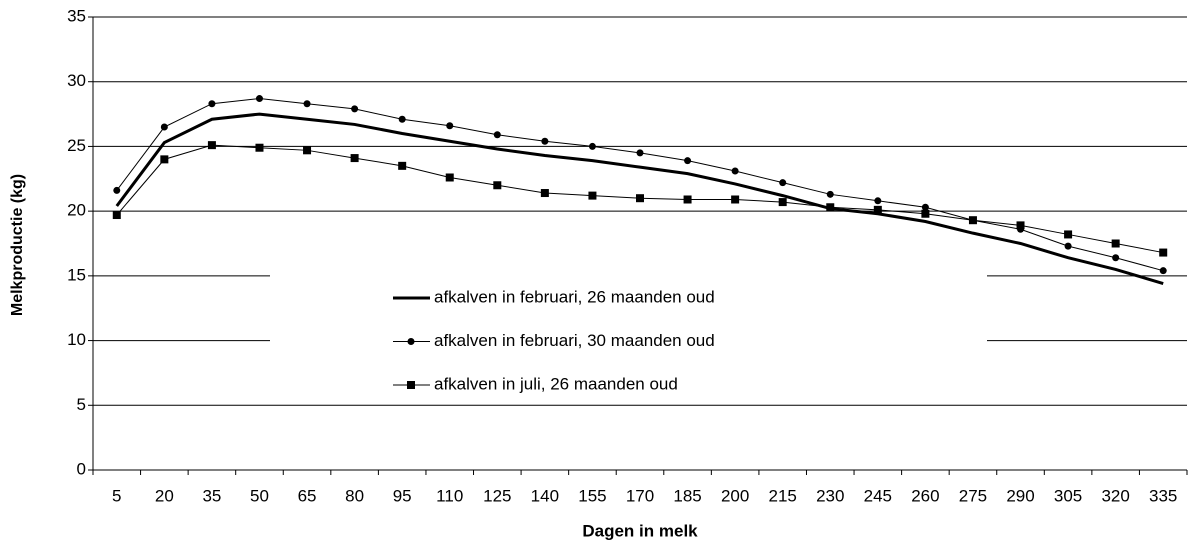 The image size is (1192, 543). Describe the element at coordinates (574, 296) in the screenshot. I see `legend-label: afkalven in februari, 26 maanden oud` at that location.